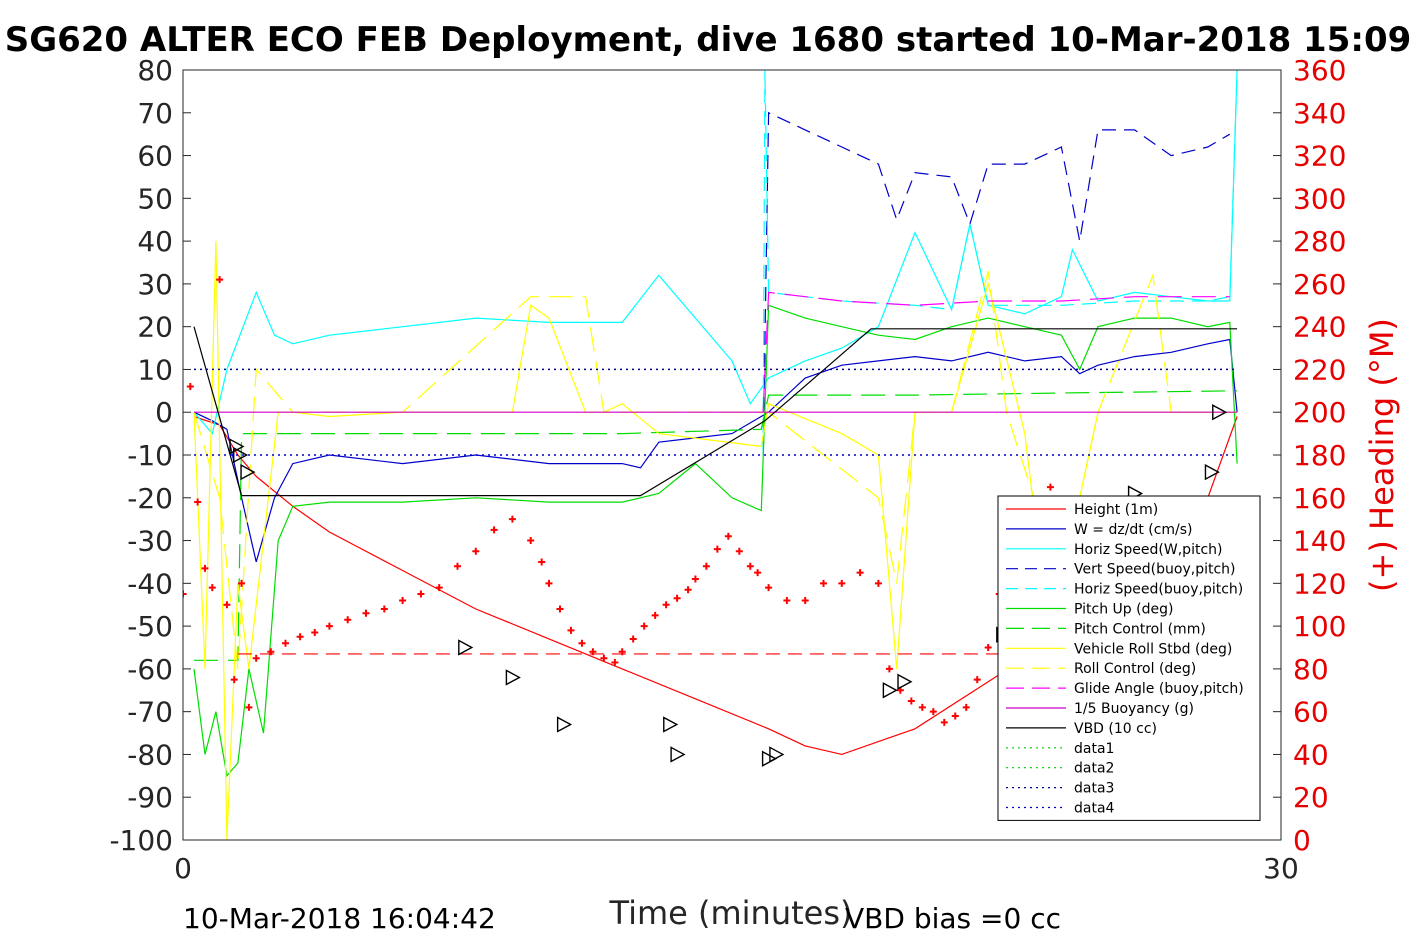 This screenshot has width=1417, height=945. Describe the element at coordinates (150, 669) in the screenshot. I see `left-tick-label: -60` at that location.